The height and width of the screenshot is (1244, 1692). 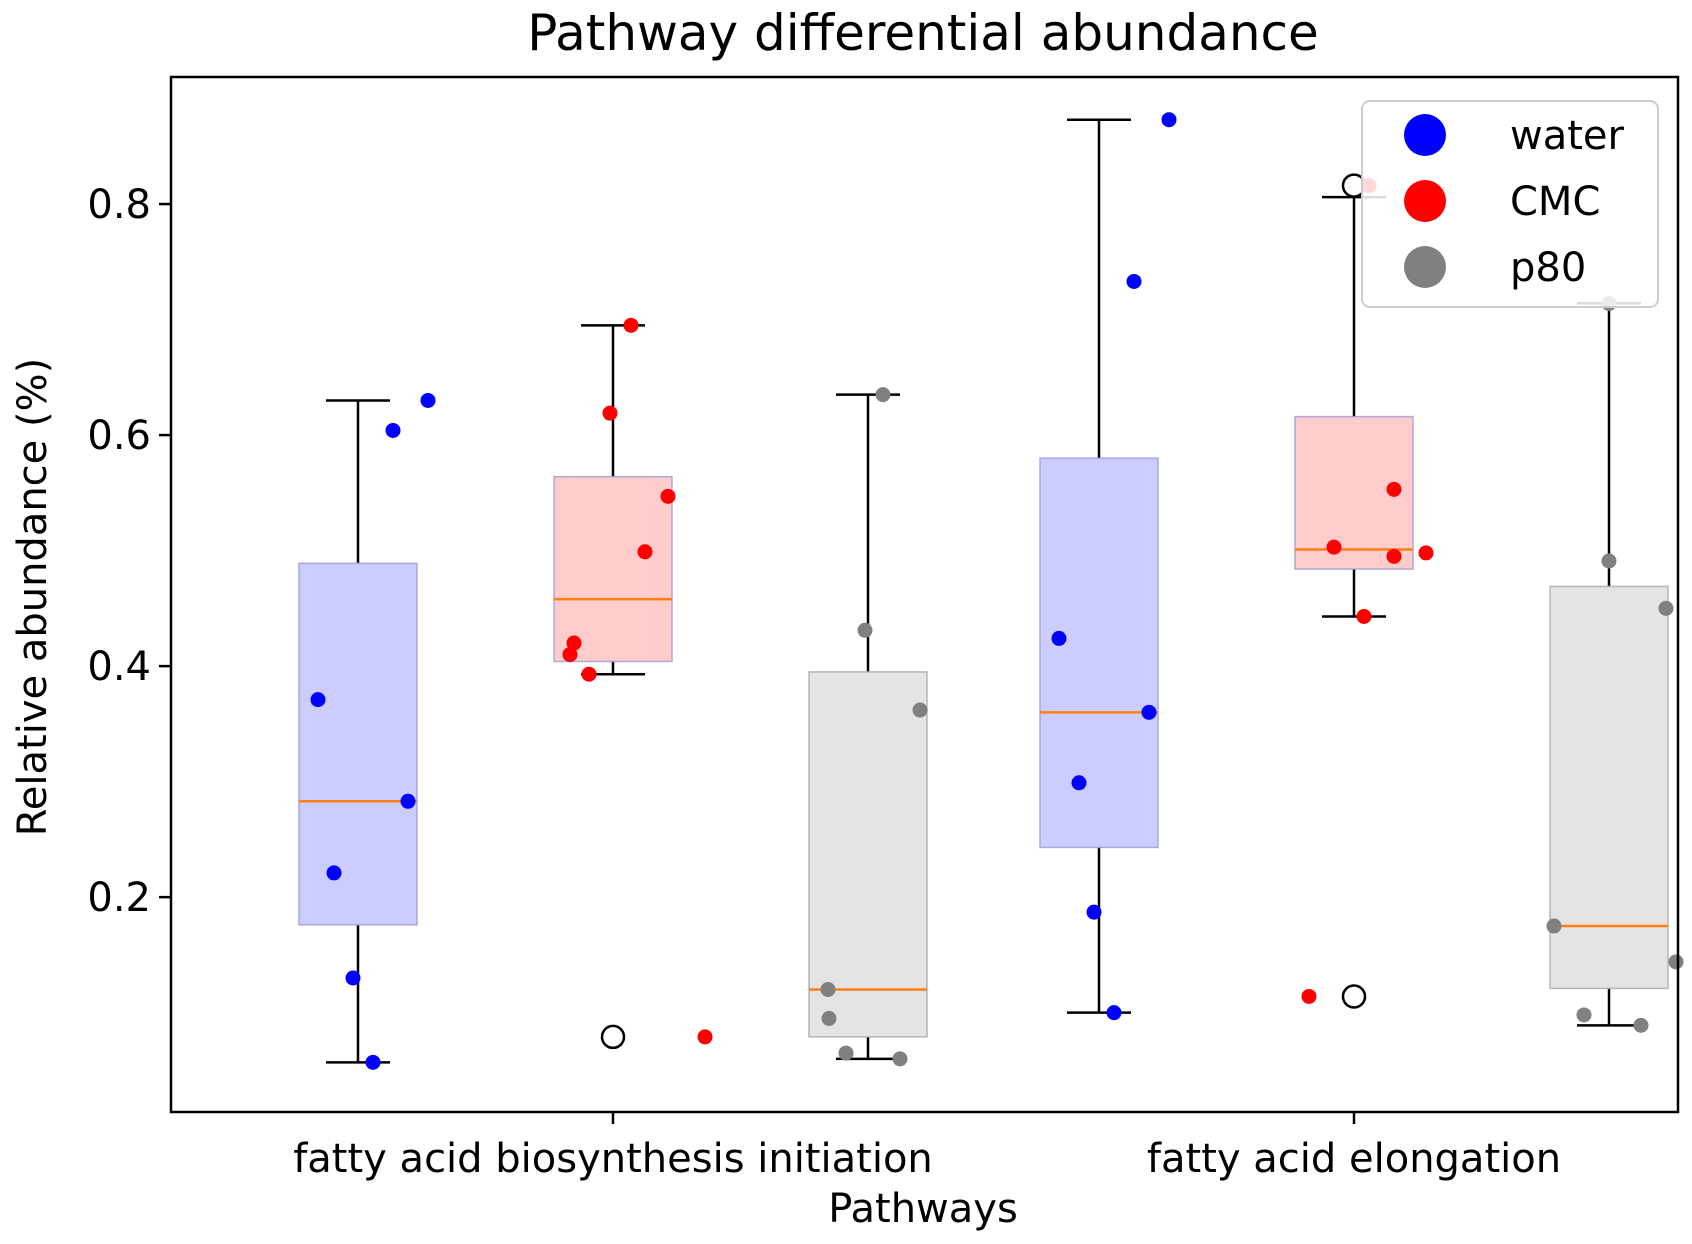 I want to click on legend-label-water: water, so click(x=1567, y=136).